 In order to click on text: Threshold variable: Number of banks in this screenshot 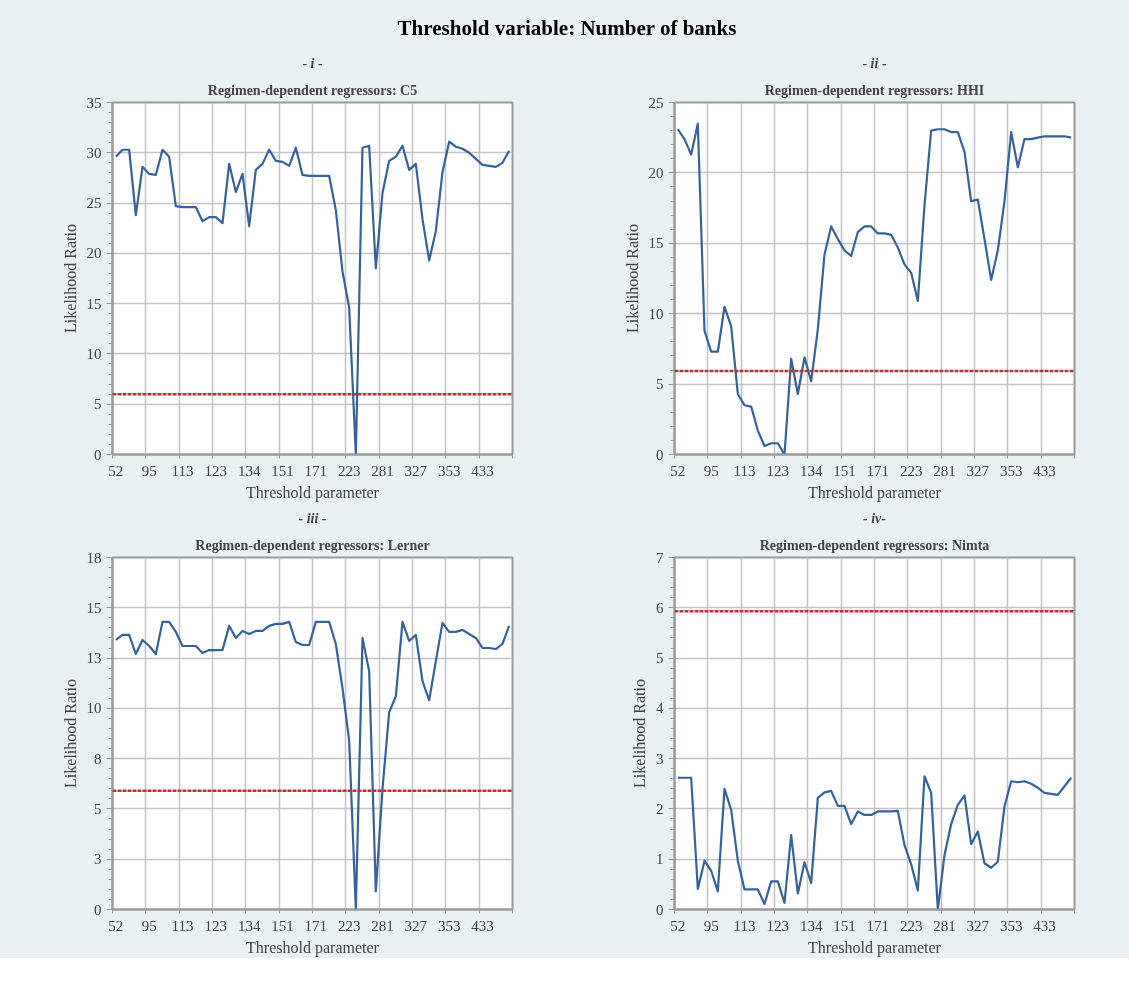, I will do `click(567, 28)`.